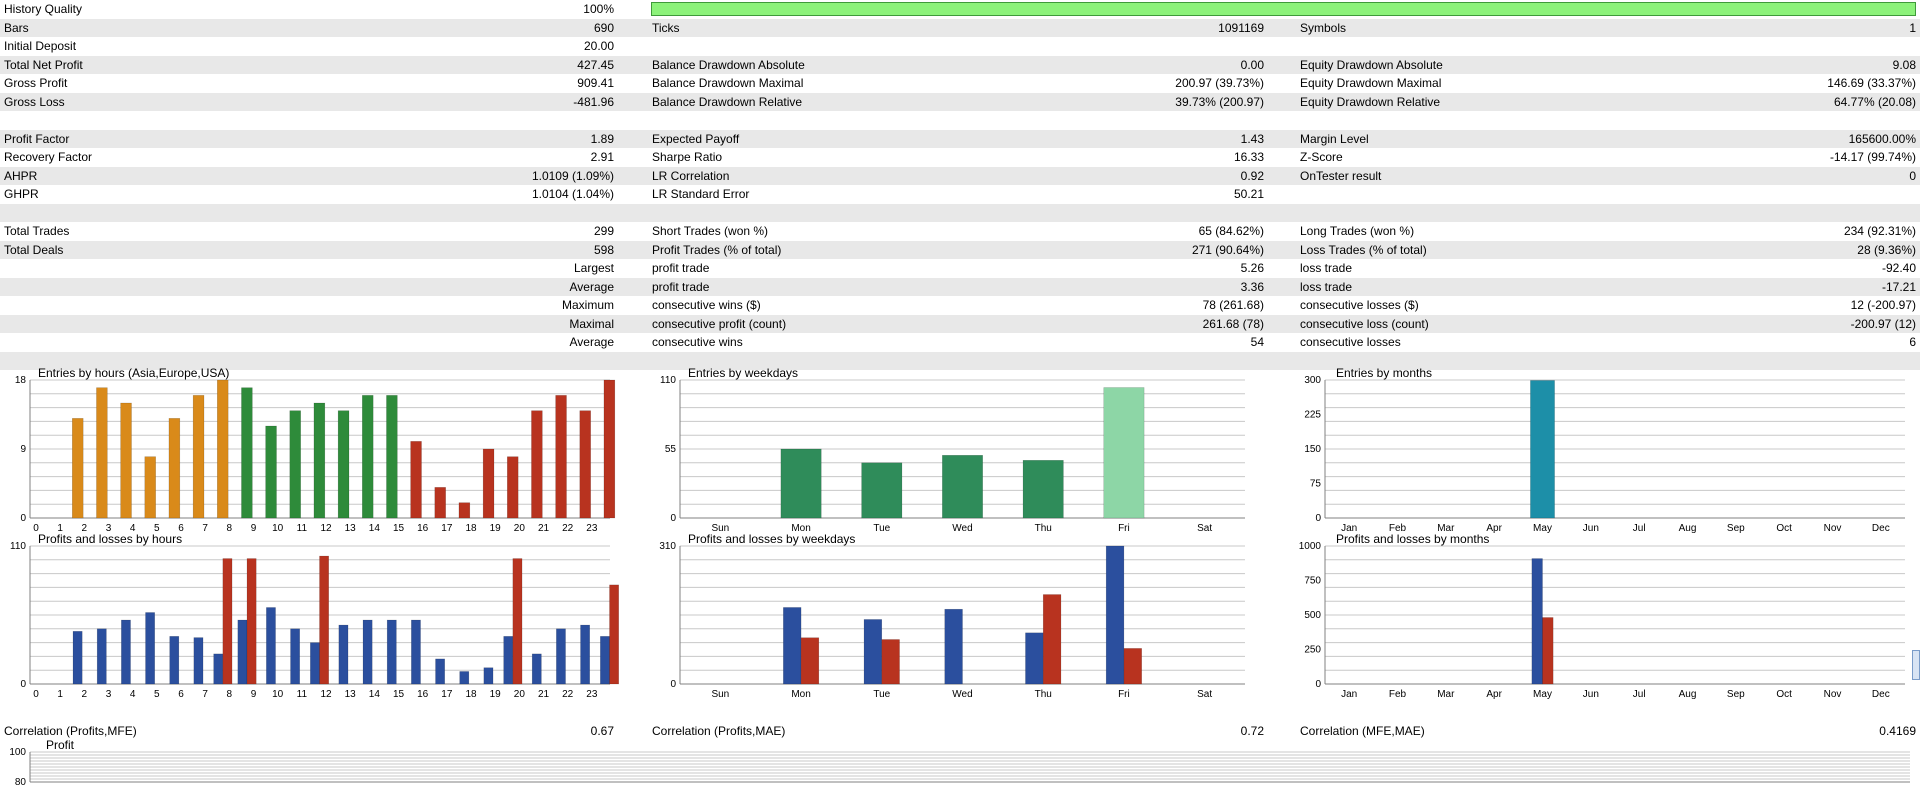 Image resolution: width=1920 pixels, height=806 pixels. I want to click on x-tick-label: 3, so click(109, 694).